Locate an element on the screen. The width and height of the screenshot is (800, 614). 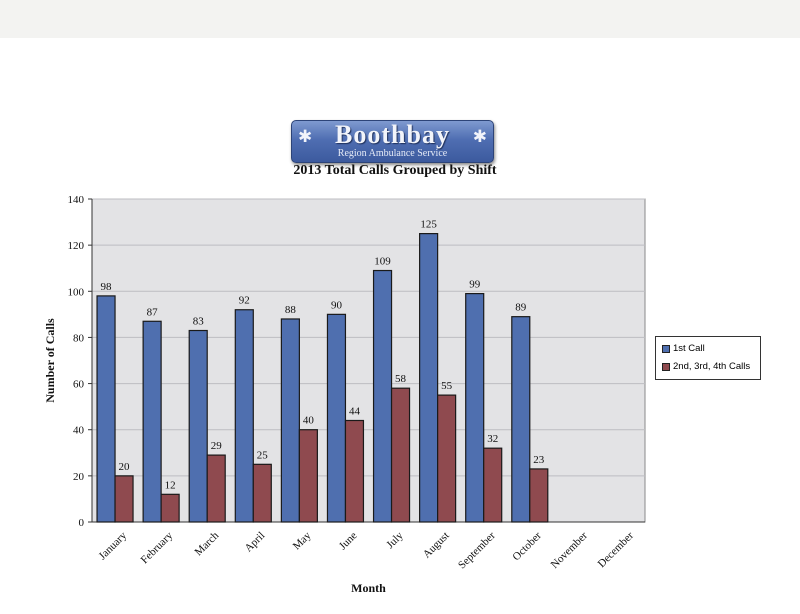
data-label: 125 is located at coordinates (428, 225).